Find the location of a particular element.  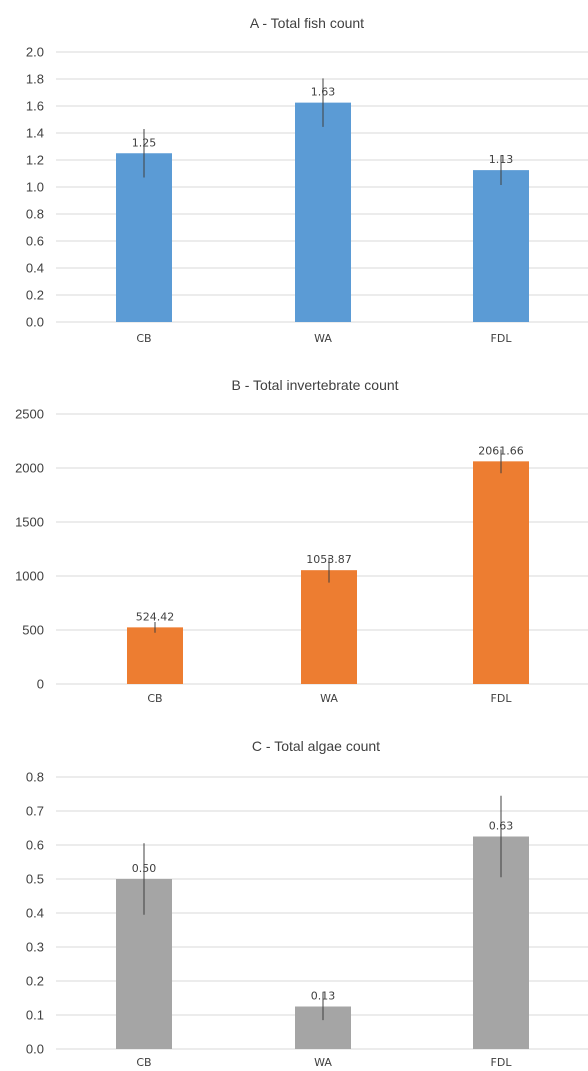

chart-title: B - Total invertebrate count is located at coordinates (314, 385).